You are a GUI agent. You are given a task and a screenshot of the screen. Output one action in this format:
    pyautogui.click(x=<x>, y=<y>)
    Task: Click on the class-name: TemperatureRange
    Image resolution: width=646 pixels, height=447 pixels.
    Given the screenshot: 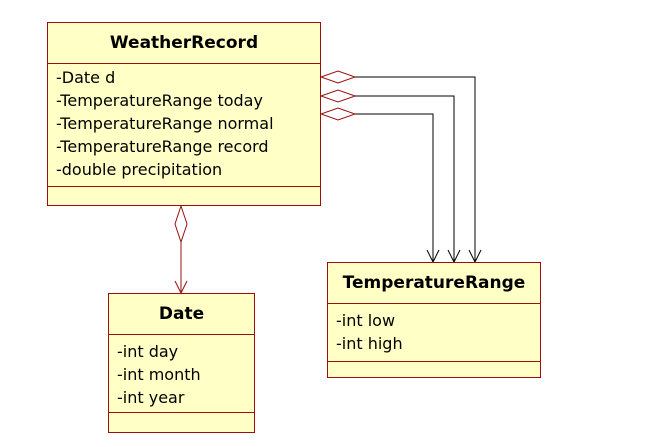 What is the action you would take?
    pyautogui.click(x=434, y=283)
    